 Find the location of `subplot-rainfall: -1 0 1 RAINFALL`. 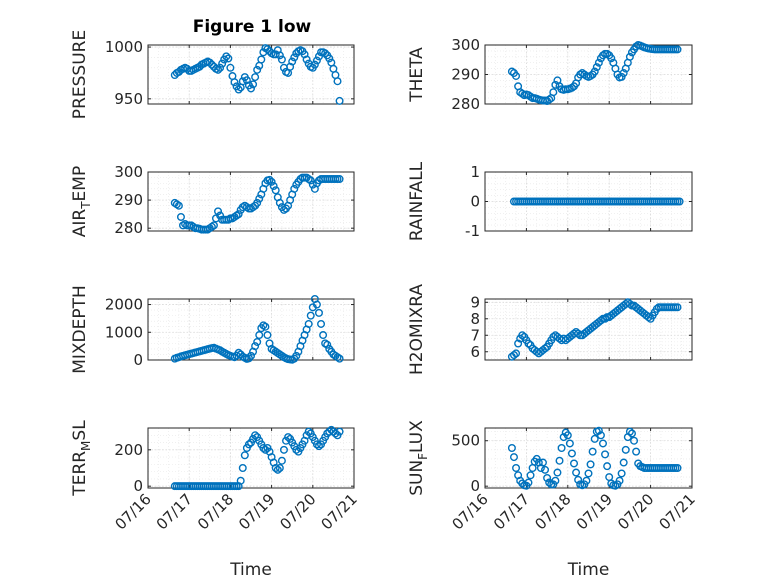

subplot-rainfall: -1 0 1 RAINFALL is located at coordinates (550, 201).